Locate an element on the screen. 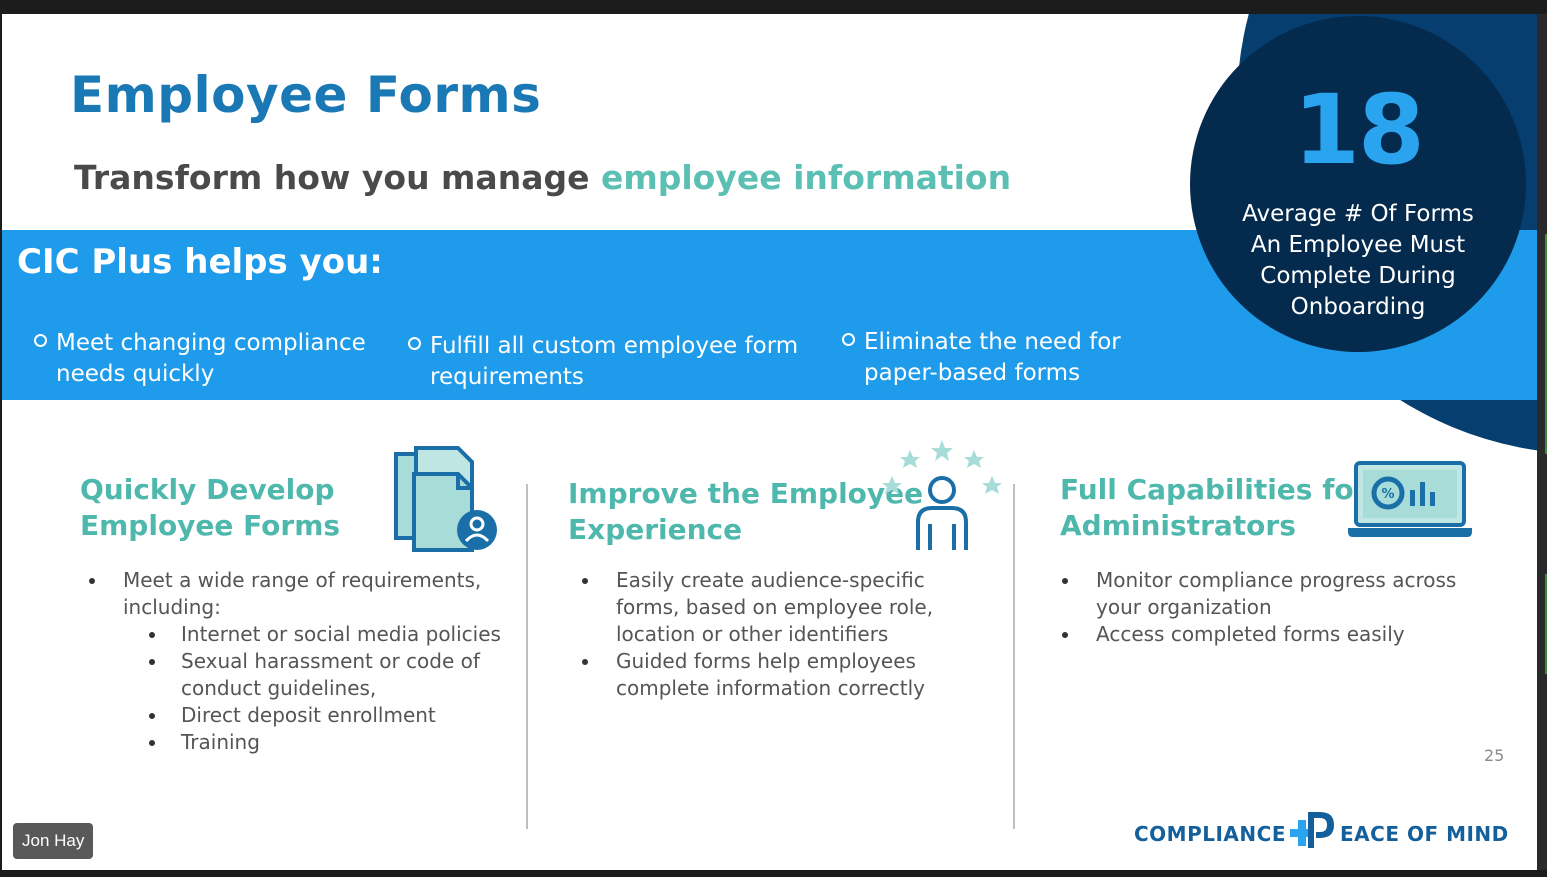 This screenshot has width=1547, height=877. logo-text-left: COMPLIANCE is located at coordinates (1210, 834).